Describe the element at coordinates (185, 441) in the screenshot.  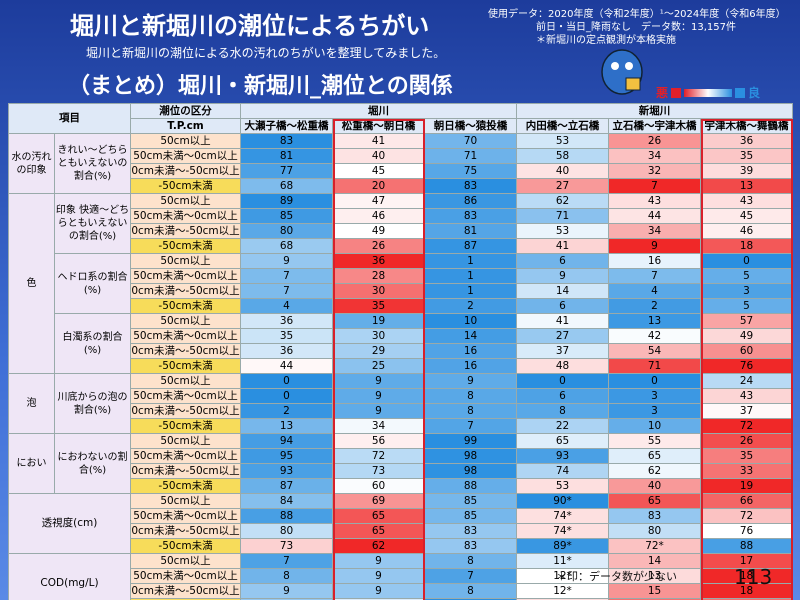
I see `tide-level: 50cm以上` at that location.